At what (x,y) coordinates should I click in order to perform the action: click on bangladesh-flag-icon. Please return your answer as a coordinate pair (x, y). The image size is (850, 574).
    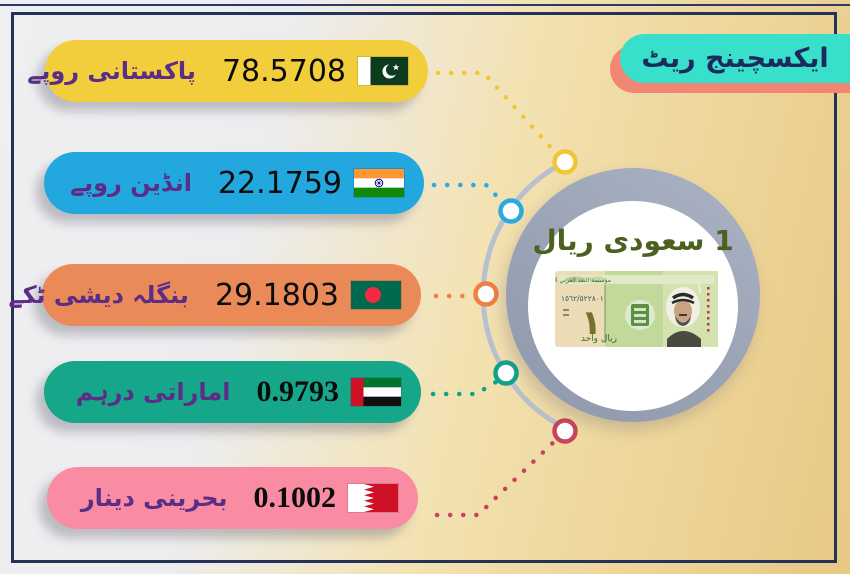
    Looking at the image, I should click on (376, 295).